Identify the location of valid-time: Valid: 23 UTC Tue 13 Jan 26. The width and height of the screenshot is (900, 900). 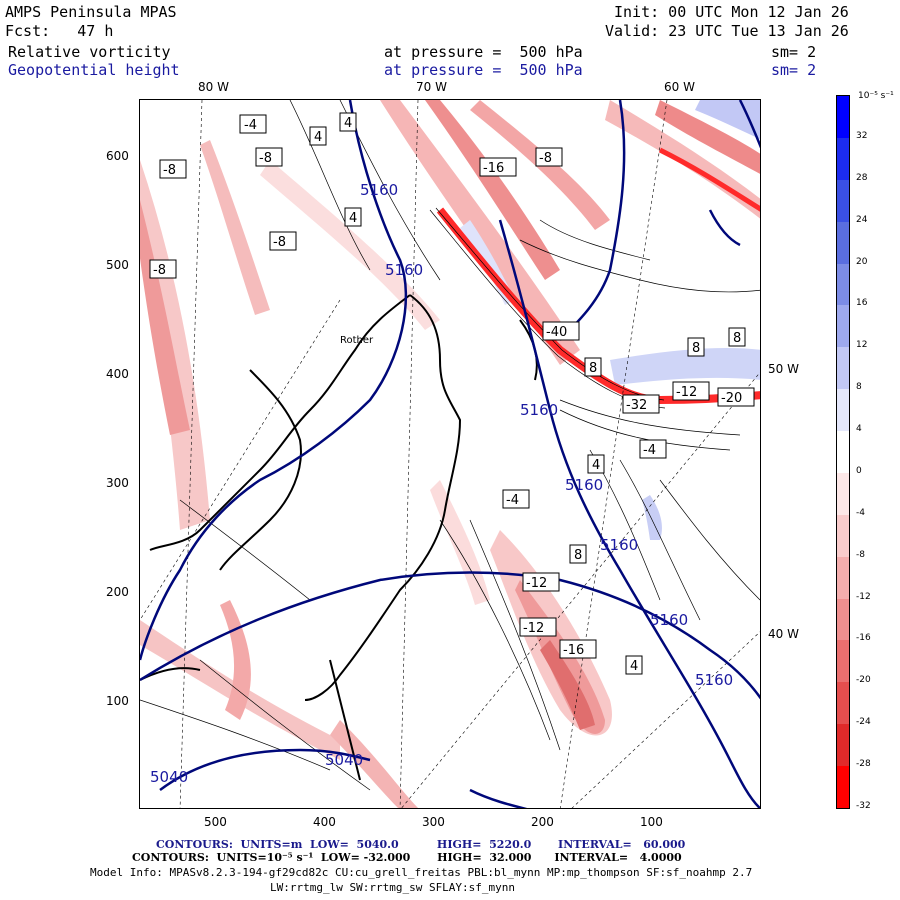
(727, 31).